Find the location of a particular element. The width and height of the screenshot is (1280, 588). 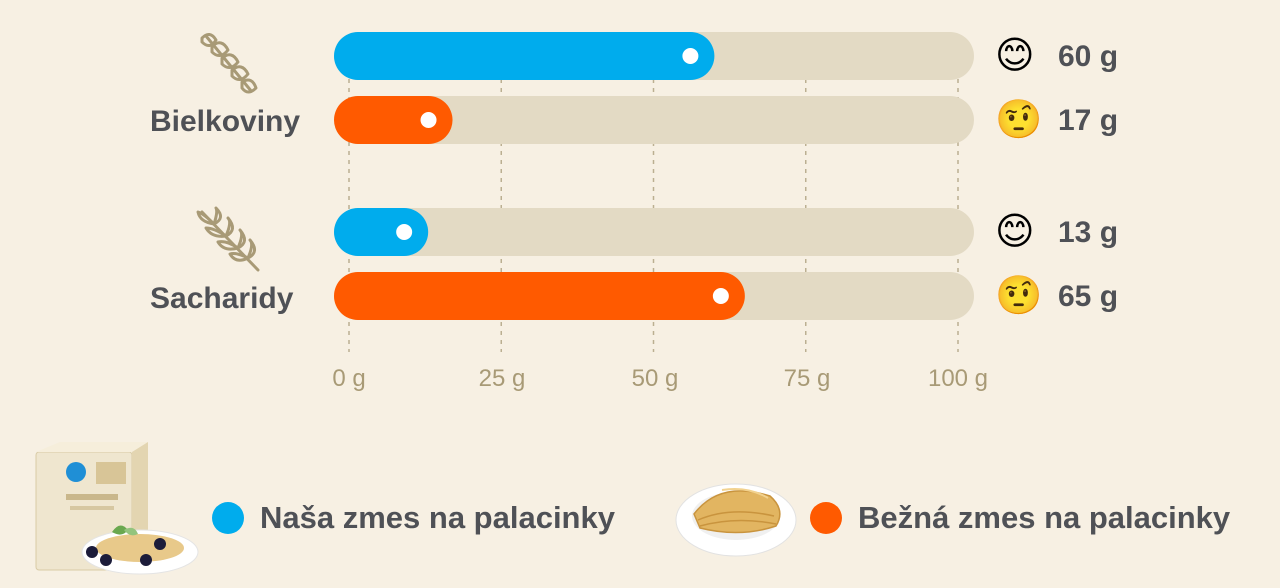

x-tick-label: 0 g is located at coordinates (349, 378).